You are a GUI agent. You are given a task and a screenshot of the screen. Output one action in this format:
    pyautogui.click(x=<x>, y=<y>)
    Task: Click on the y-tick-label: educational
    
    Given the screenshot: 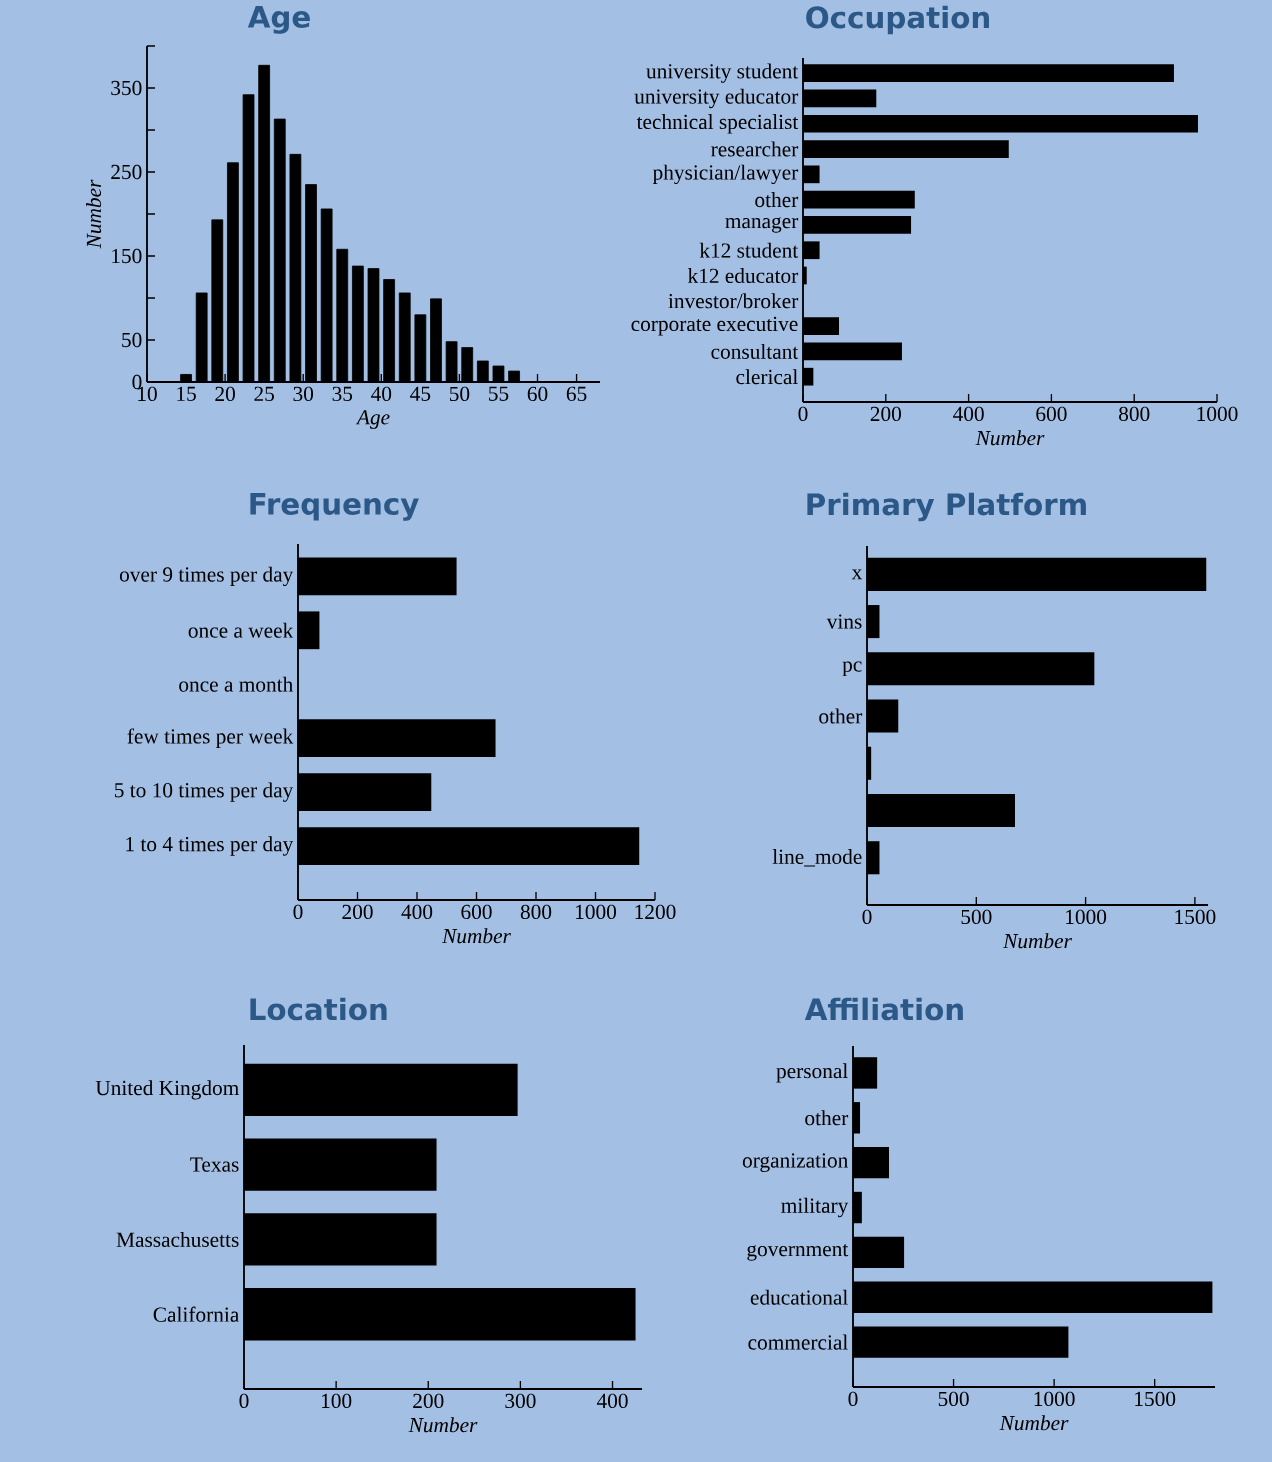 What is the action you would take?
    pyautogui.click(x=799, y=1297)
    